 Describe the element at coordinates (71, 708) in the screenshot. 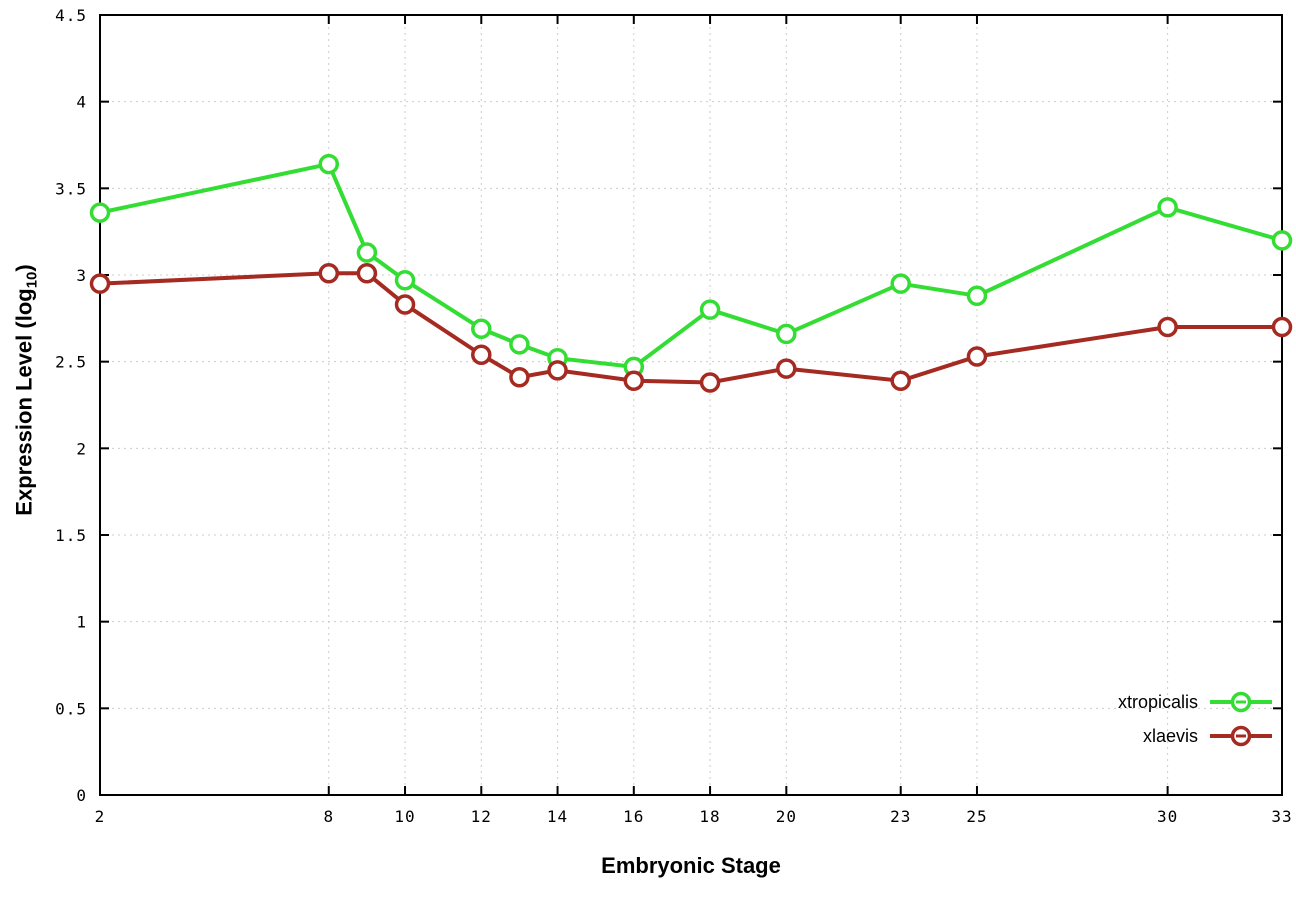

I see `y-tick-label: 0.5` at that location.